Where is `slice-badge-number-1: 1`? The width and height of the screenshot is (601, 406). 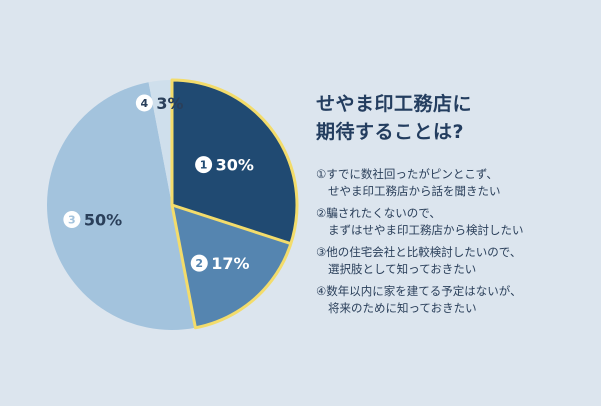
slice-badge-number-1: 1 is located at coordinates (204, 165).